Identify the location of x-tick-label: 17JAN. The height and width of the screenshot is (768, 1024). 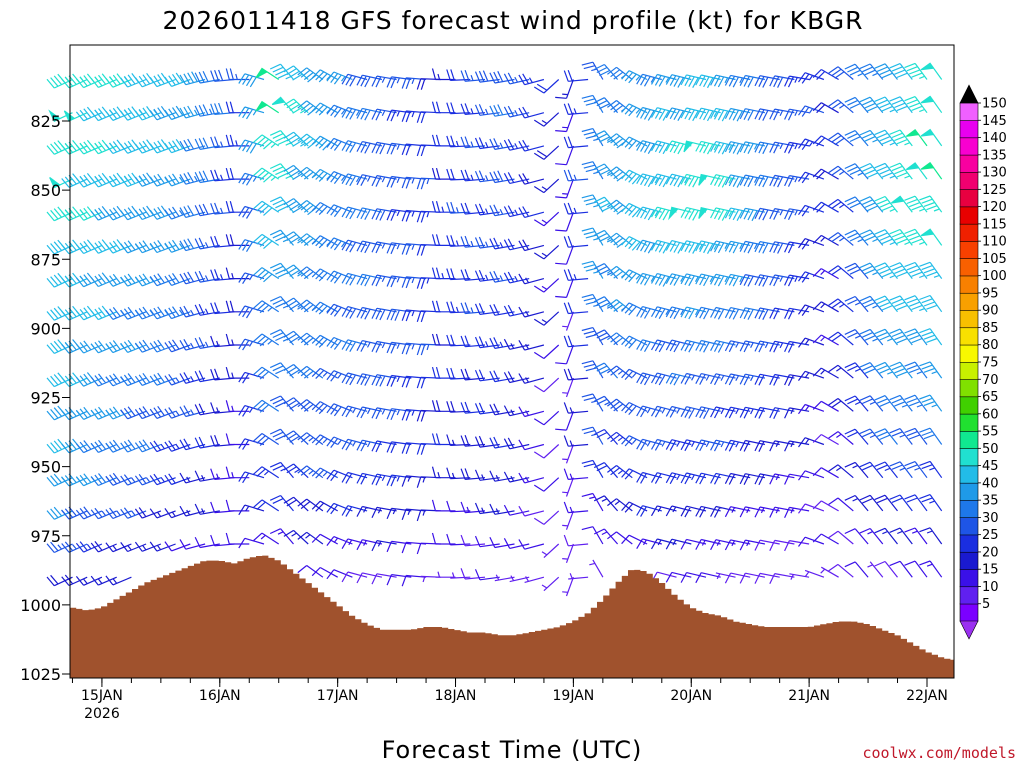
(338, 696).